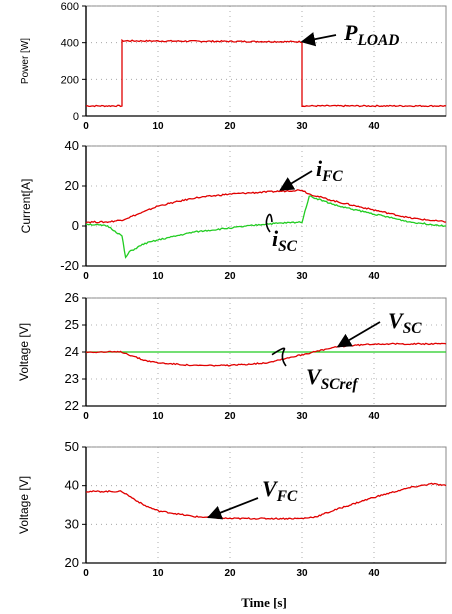 The width and height of the screenshot is (452, 614). What do you see at coordinates (266, 354) in the screenshot?
I see `series-line-v-sc` at bounding box center [266, 354].